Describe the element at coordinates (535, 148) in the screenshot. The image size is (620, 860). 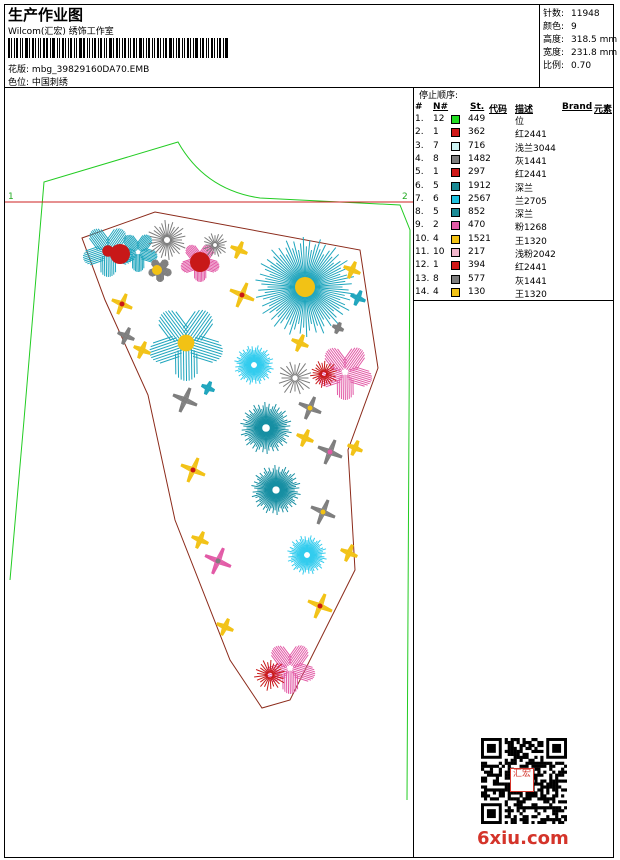
I see `row-description: 浅兰3044` at that location.